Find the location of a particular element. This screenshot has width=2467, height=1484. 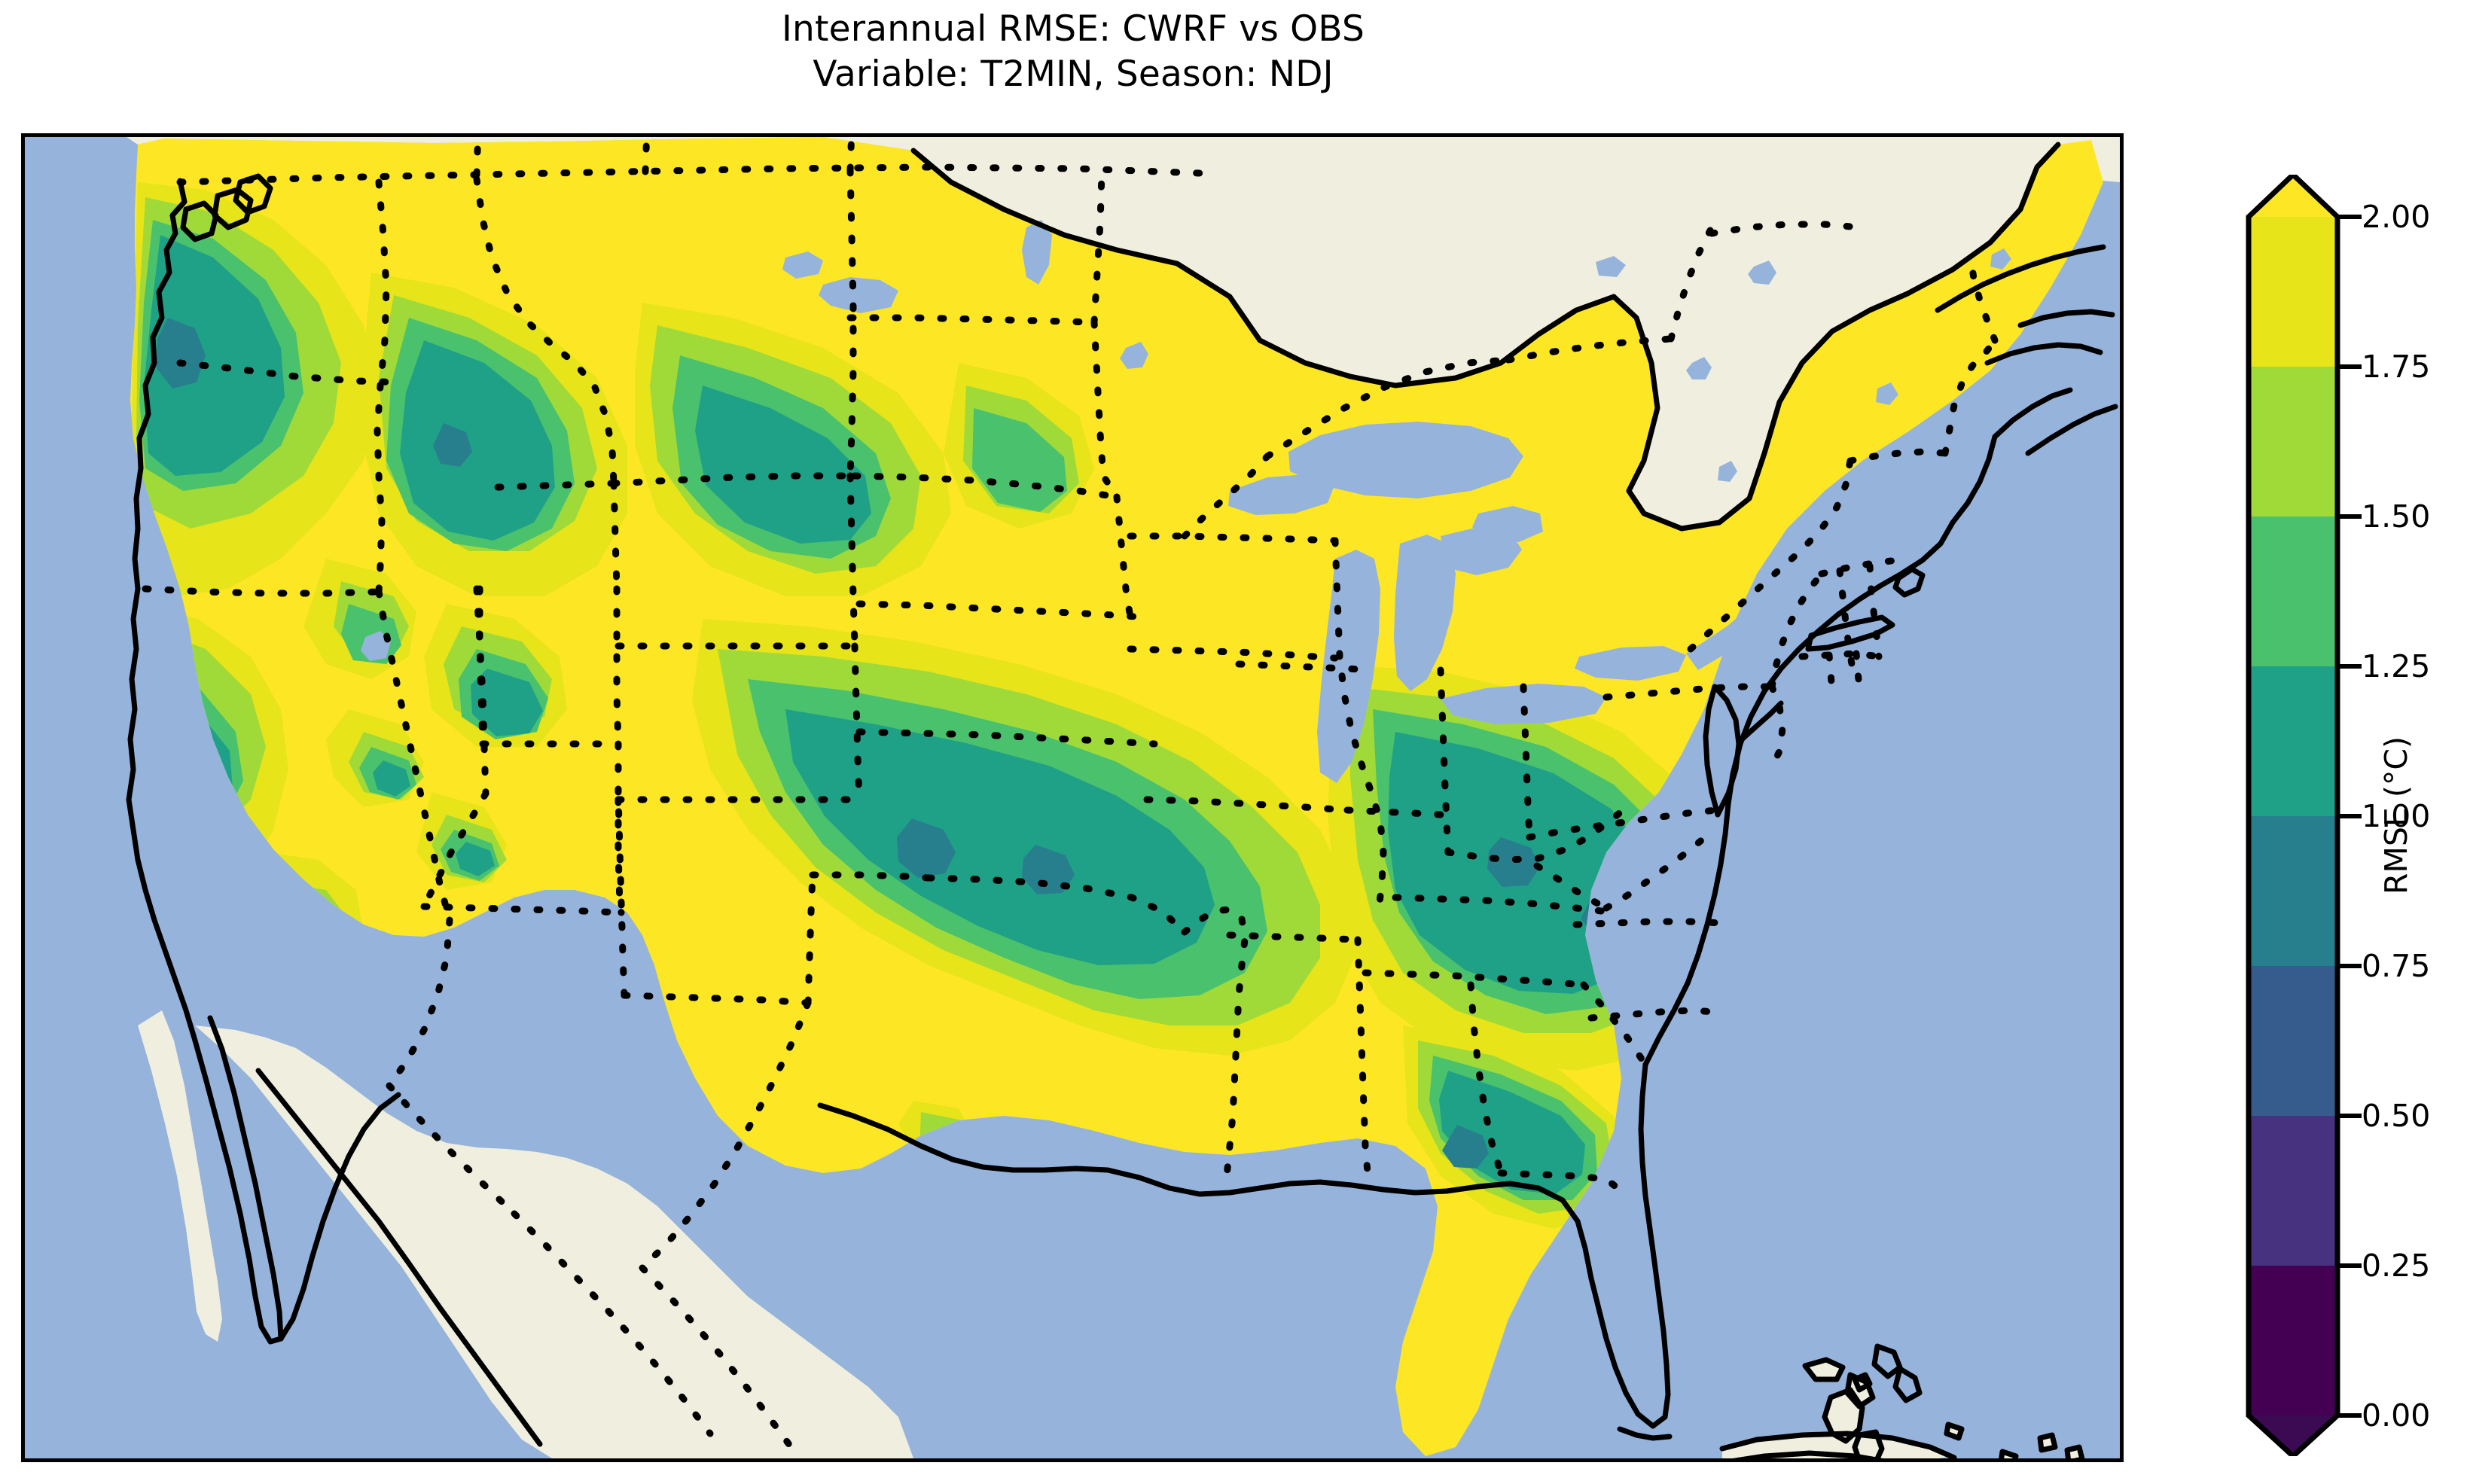

colorbar-axis-label: RMSE (°C) is located at coordinates (2396, 815).